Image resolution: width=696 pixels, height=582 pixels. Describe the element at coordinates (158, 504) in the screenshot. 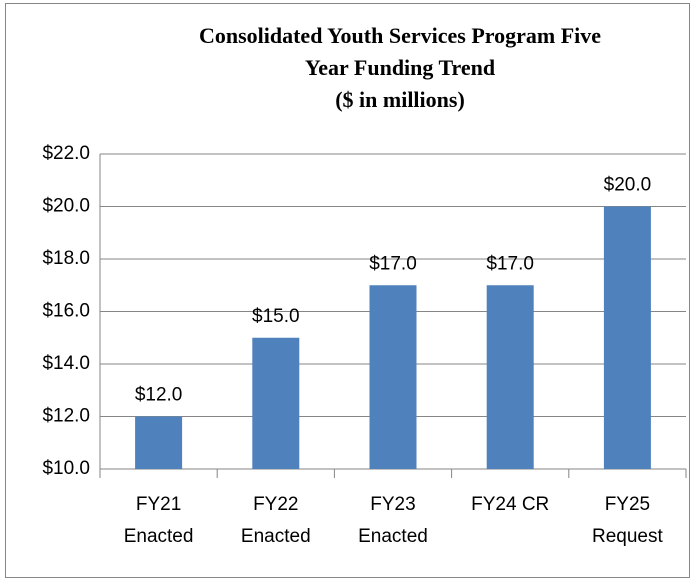

I see `x-tick-label: FY21` at that location.